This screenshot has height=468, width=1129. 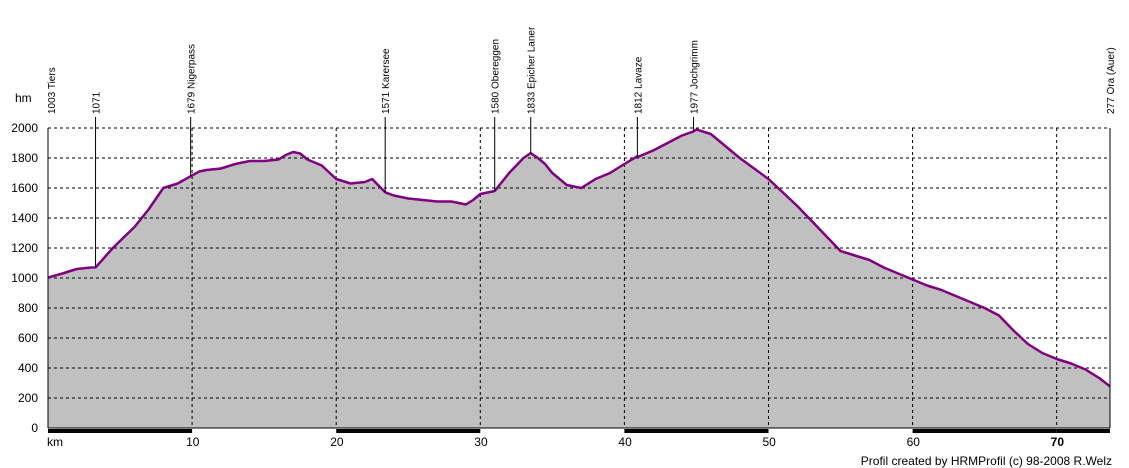 I want to click on x-tick-label: 40, so click(x=625, y=442).